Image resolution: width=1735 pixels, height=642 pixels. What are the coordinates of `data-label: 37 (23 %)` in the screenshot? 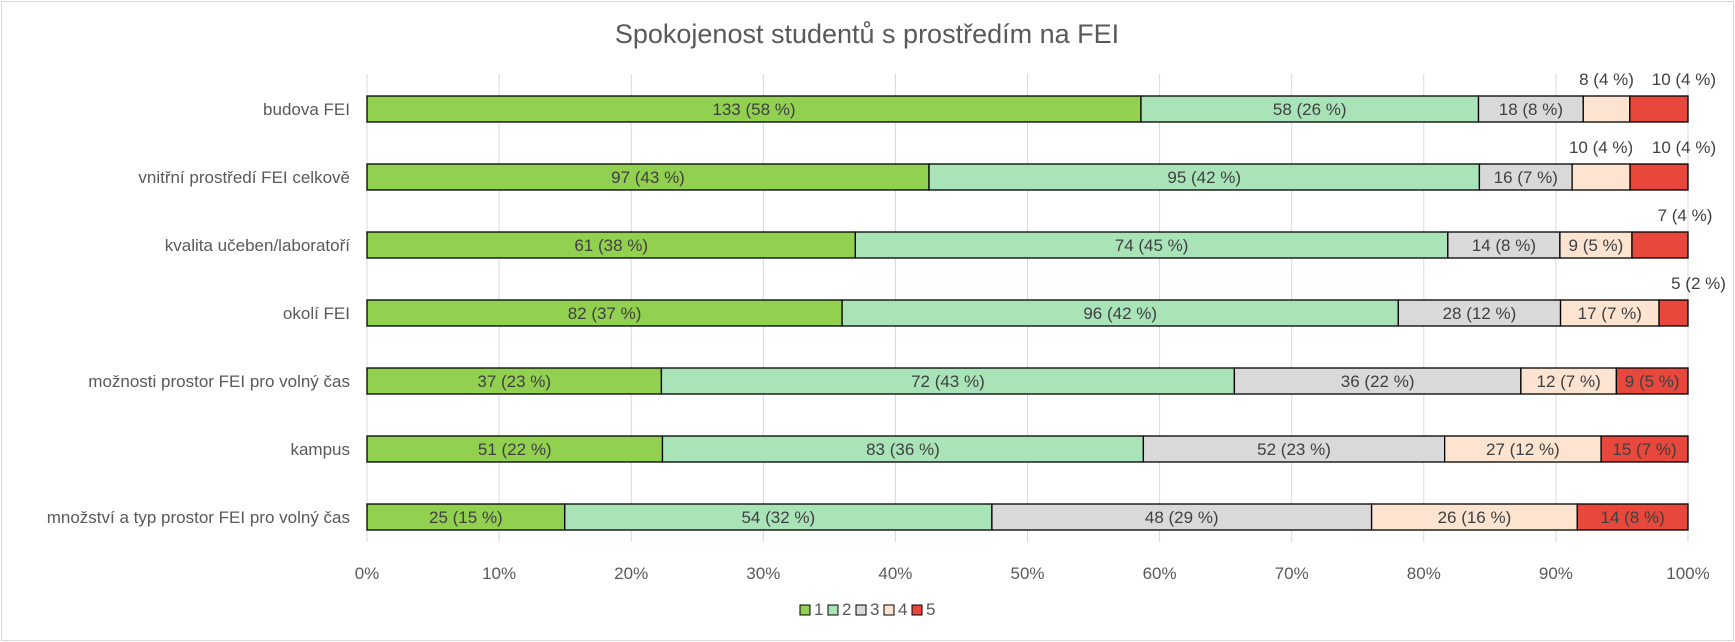 It's located at (514, 381).